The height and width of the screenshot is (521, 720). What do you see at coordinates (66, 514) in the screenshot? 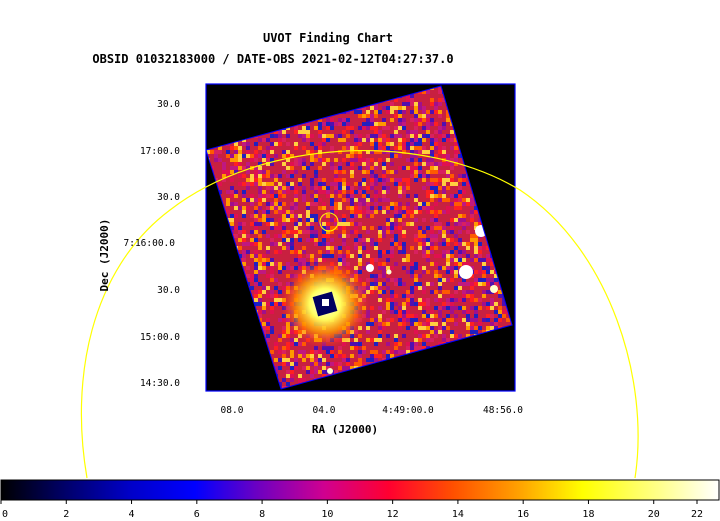
I see `colorbar-tick-label: 2` at bounding box center [66, 514].